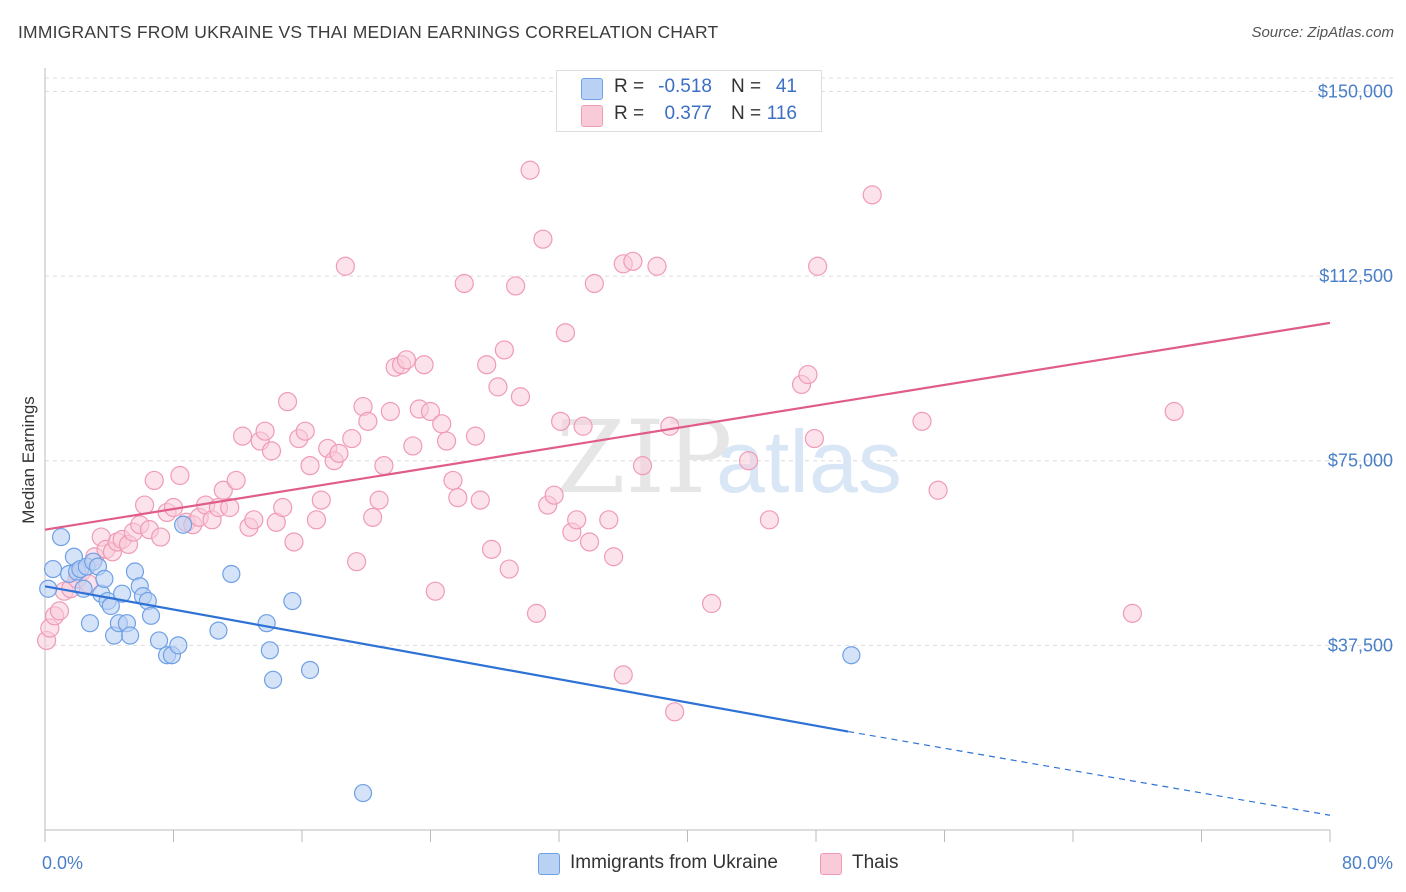 Image resolution: width=1406 pixels, height=892 pixels. I want to click on bottom-legend-label-thais: Thais, so click(875, 862).